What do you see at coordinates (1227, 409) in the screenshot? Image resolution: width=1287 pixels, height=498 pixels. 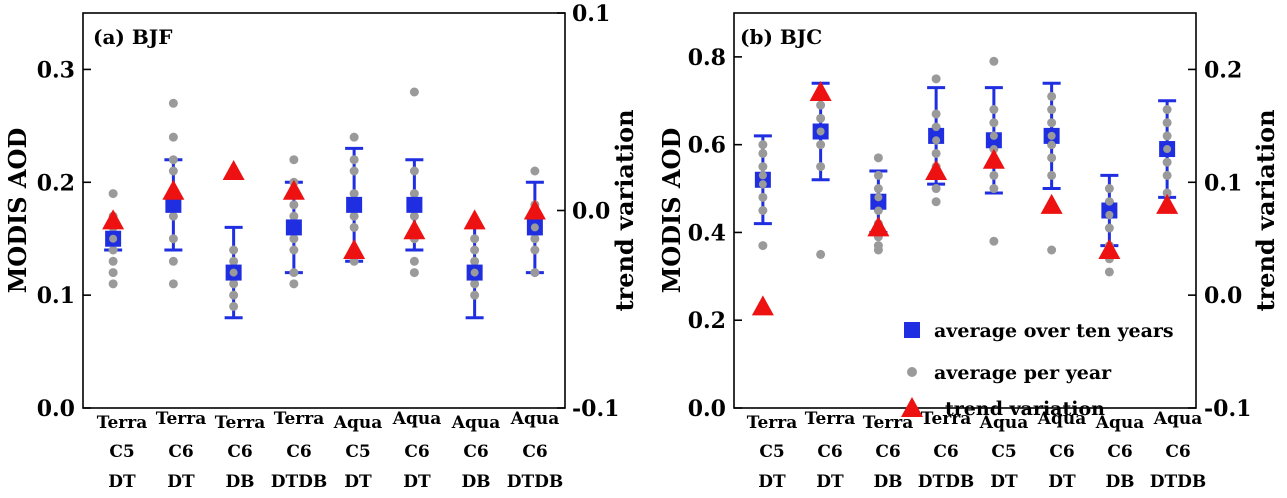 I see `y2-tick-label: -0.1` at bounding box center [1227, 409].